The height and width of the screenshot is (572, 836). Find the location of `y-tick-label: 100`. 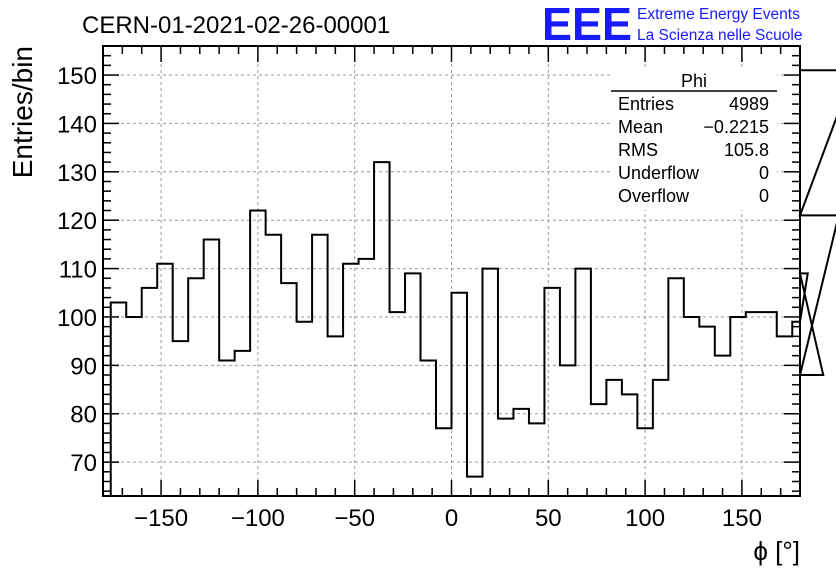

y-tick-label: 100 is located at coordinates (77, 318).